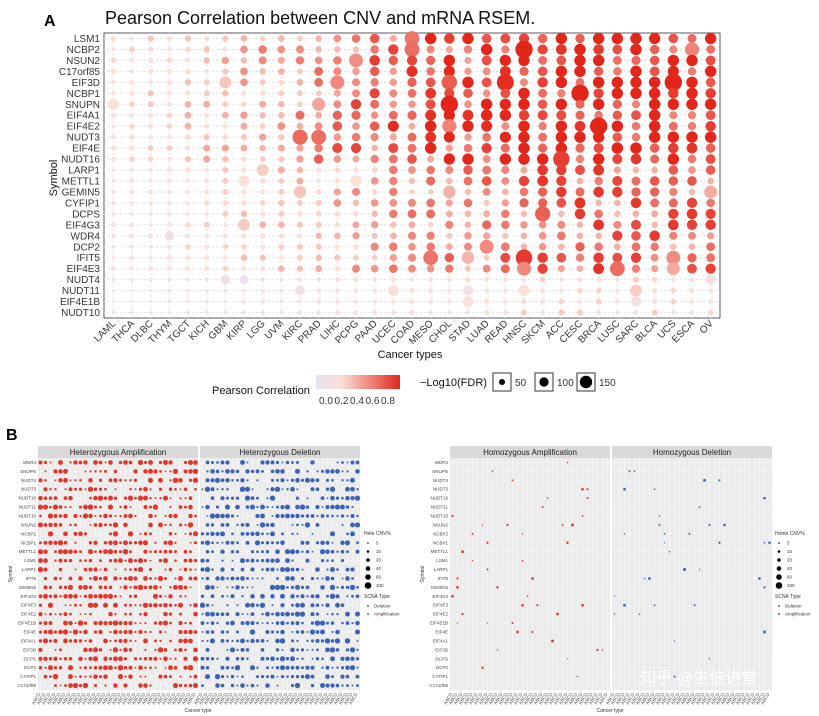 This screenshot has height=716, width=819. I want to click on dot-GEMIN5-STAD, so click(468, 192).